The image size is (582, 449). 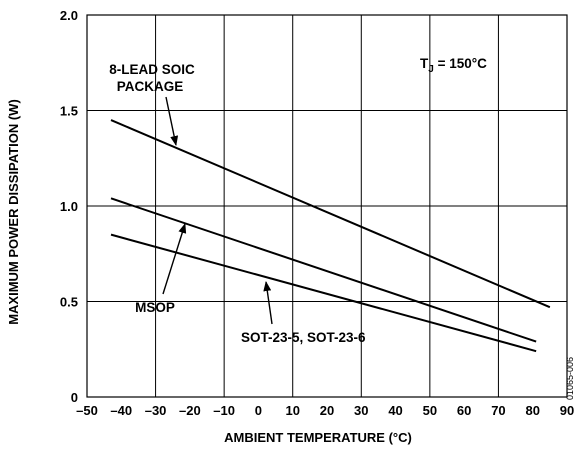 What do you see at coordinates (13, 212) in the screenshot?
I see `y-axis-title: MAXIMUM POWER DISSIPATION (W)` at bounding box center [13, 212].